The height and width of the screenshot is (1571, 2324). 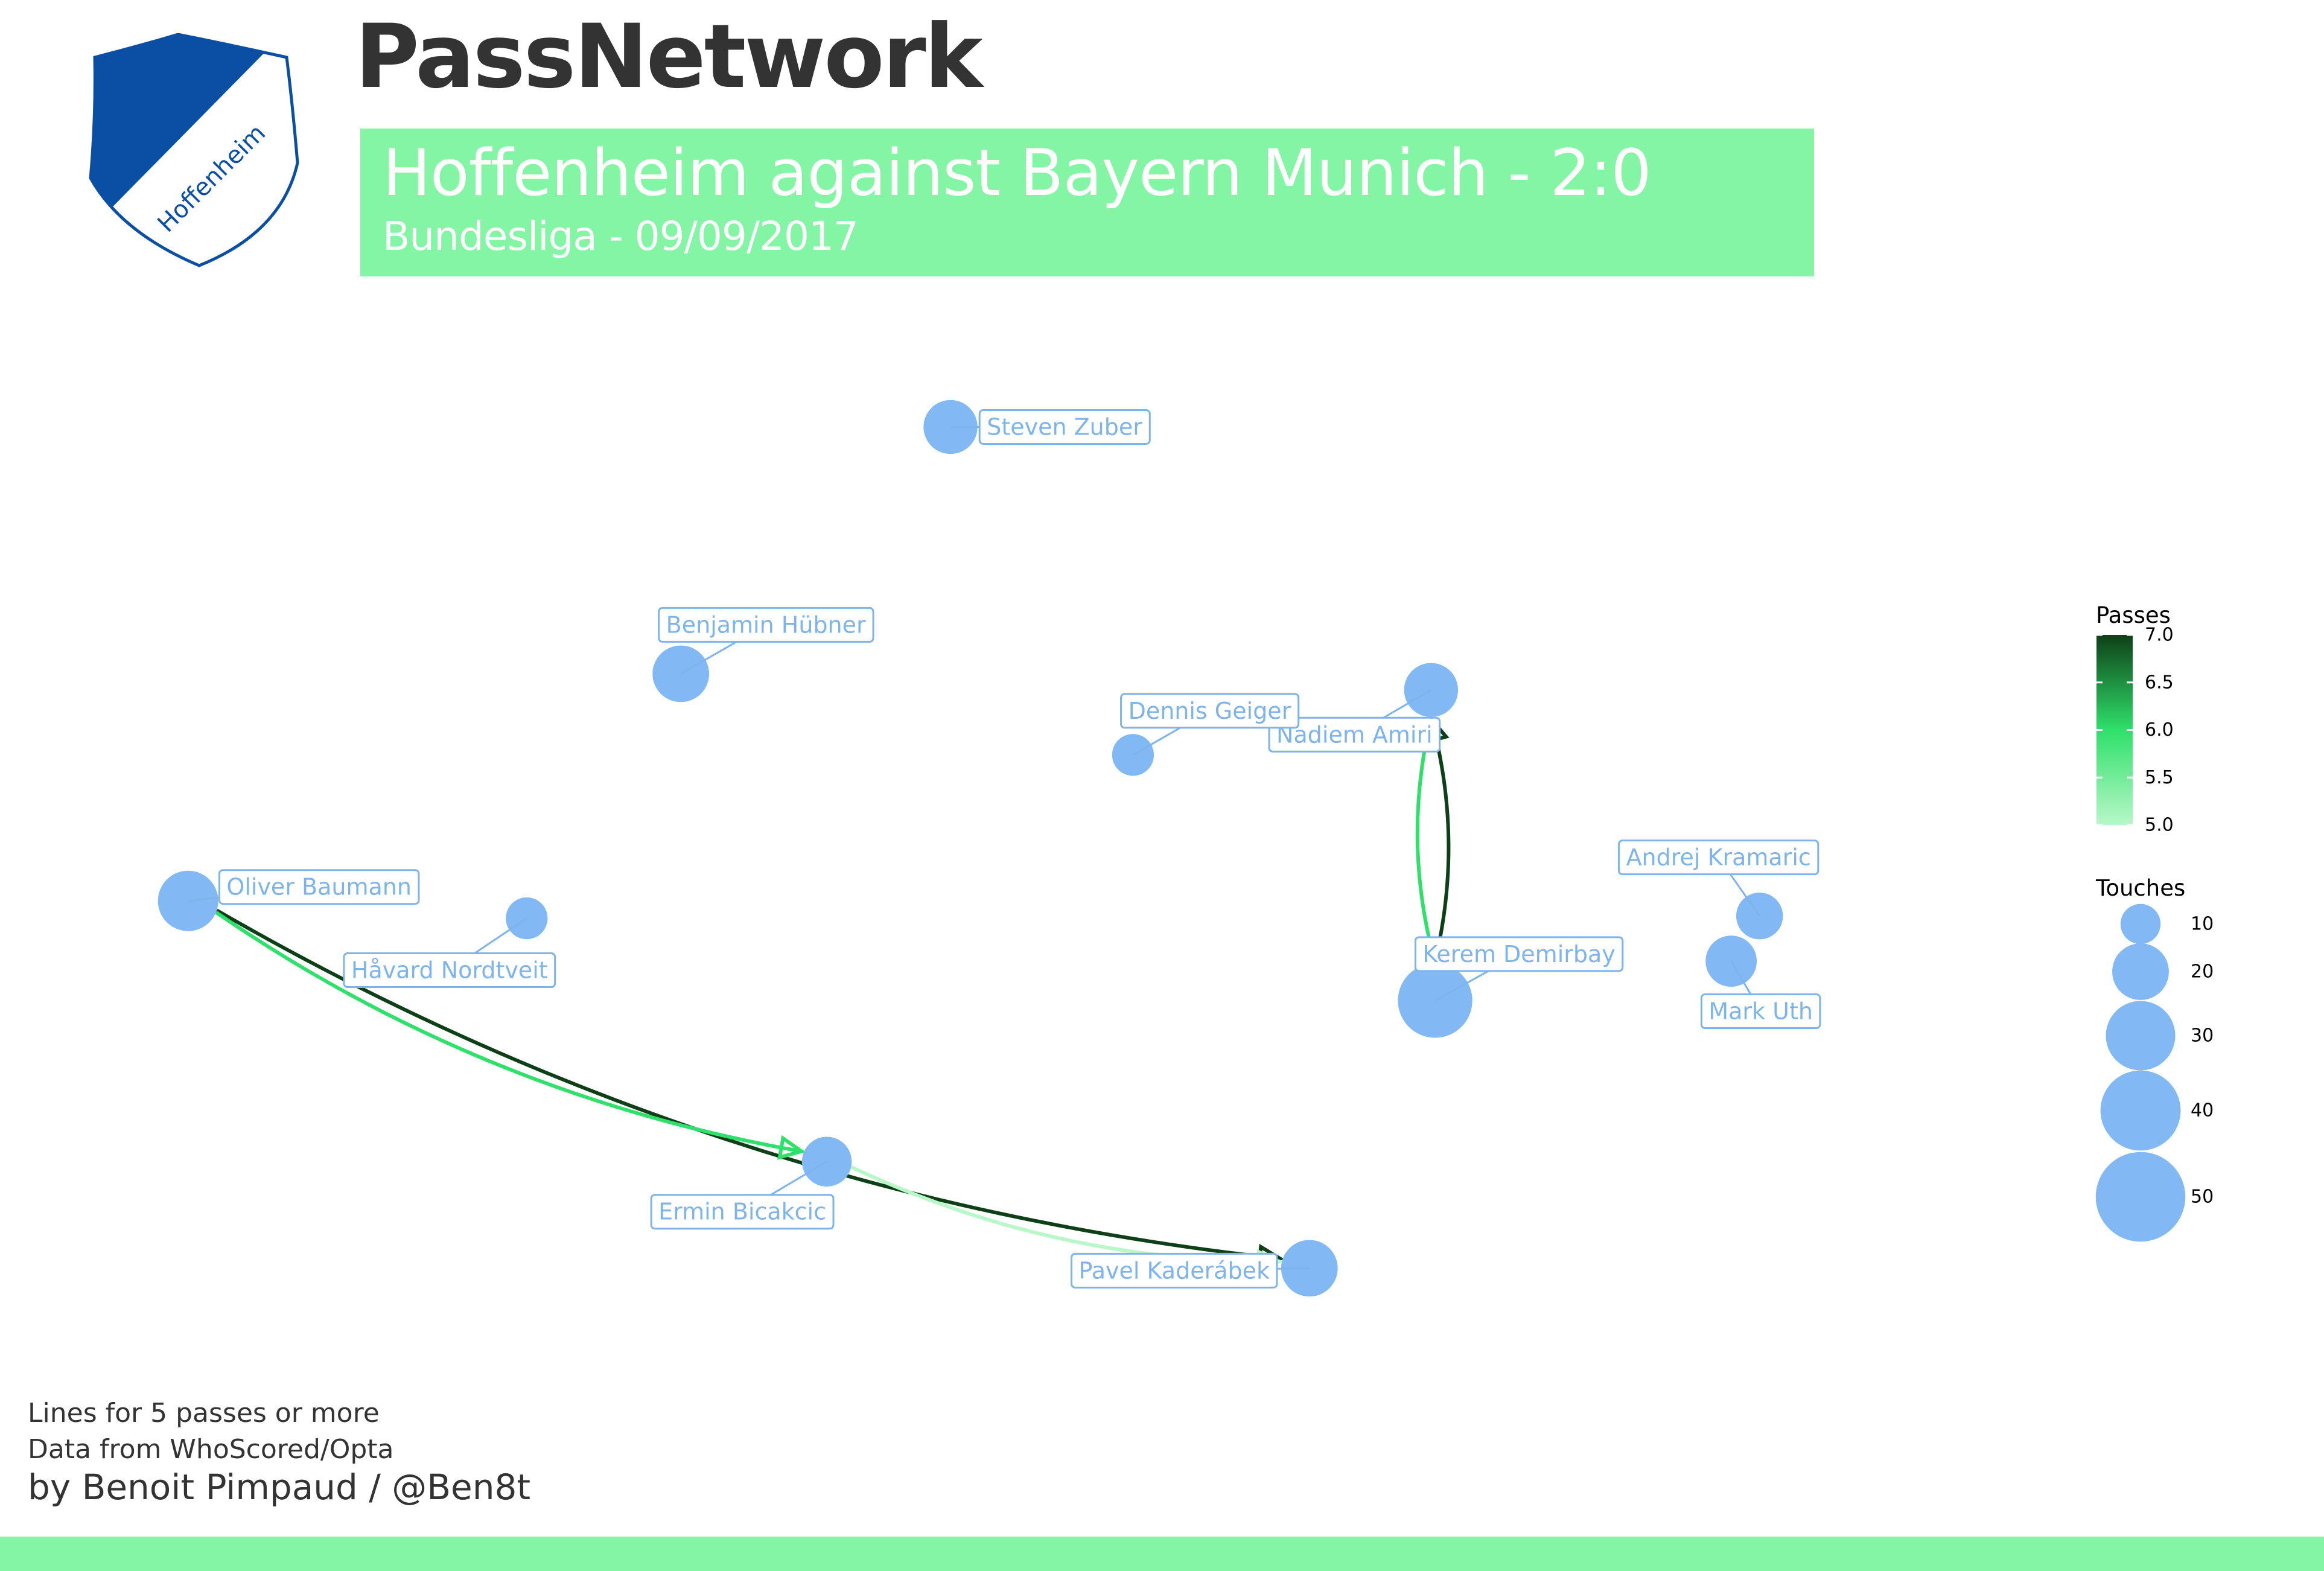 What do you see at coordinates (792, 1147) in the screenshot?
I see `pass-line-oliver-baumann-to-ermin-bicakcic-arrowhead` at bounding box center [792, 1147].